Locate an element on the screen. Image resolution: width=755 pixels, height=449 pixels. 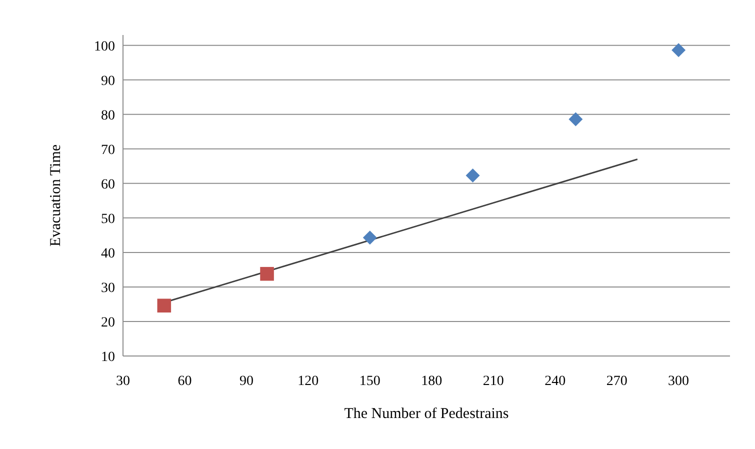
y-tick-label: 60 is located at coordinates (108, 184).